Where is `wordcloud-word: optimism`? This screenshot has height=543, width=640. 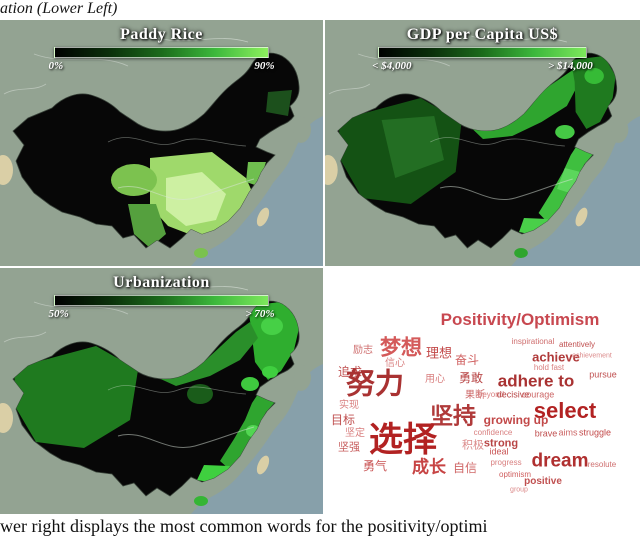
wordcloud-word: optimism is located at coordinates (515, 474).